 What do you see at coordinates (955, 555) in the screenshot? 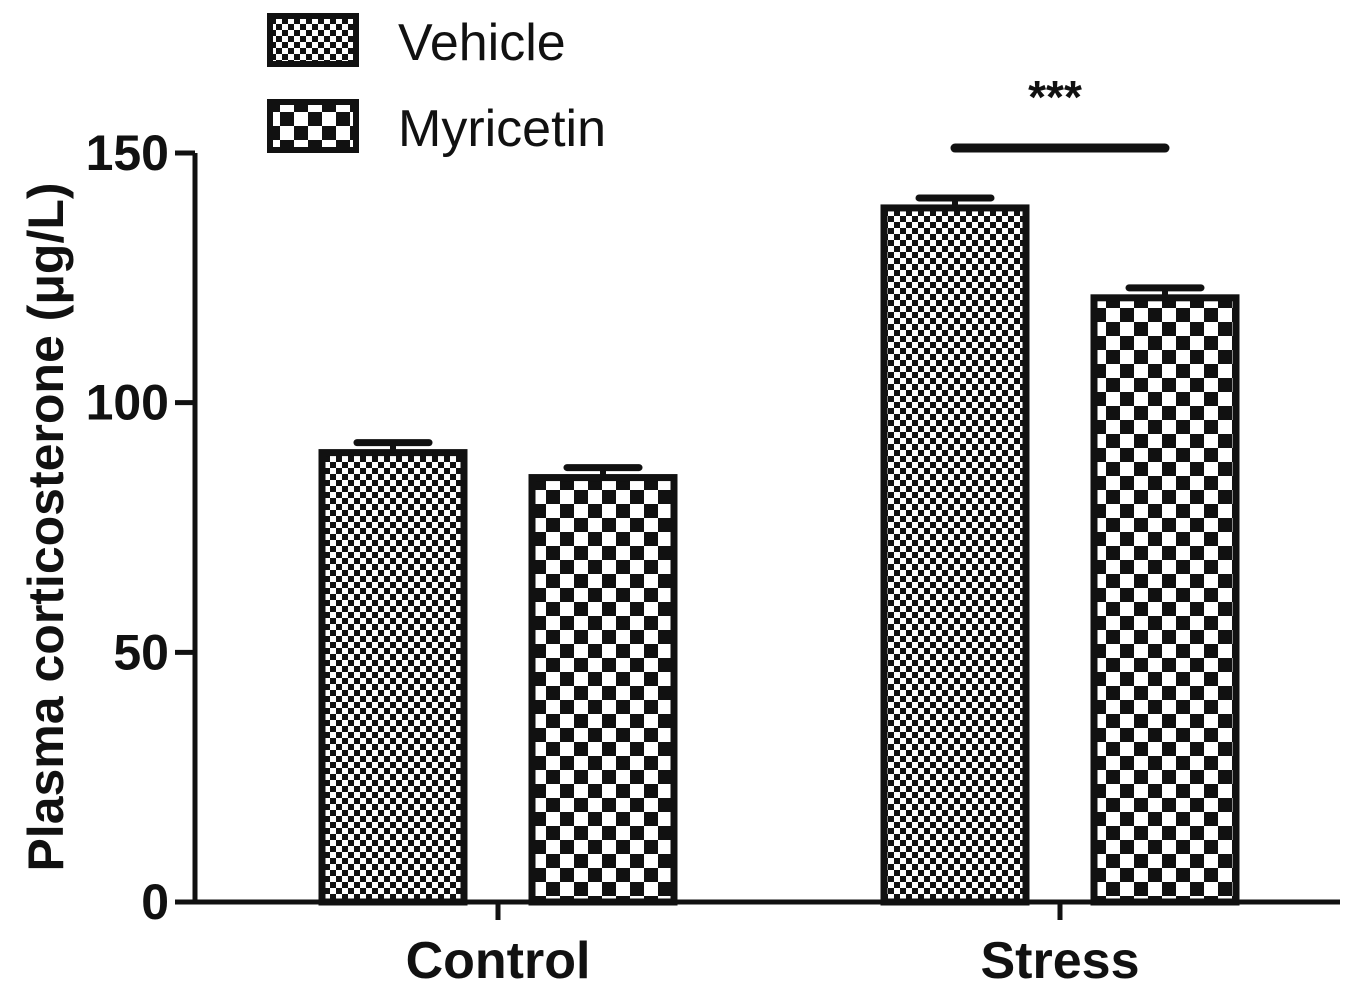
I see `bar-vehicle-stress` at bounding box center [955, 555].